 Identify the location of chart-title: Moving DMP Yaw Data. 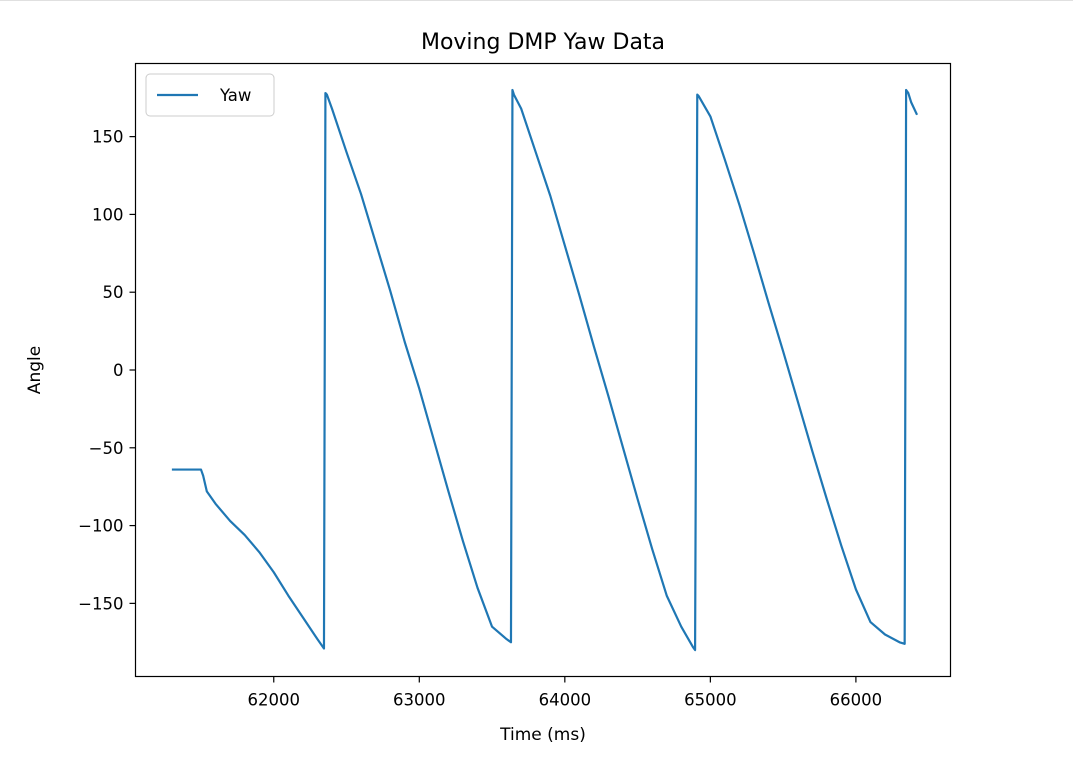
(543, 42).